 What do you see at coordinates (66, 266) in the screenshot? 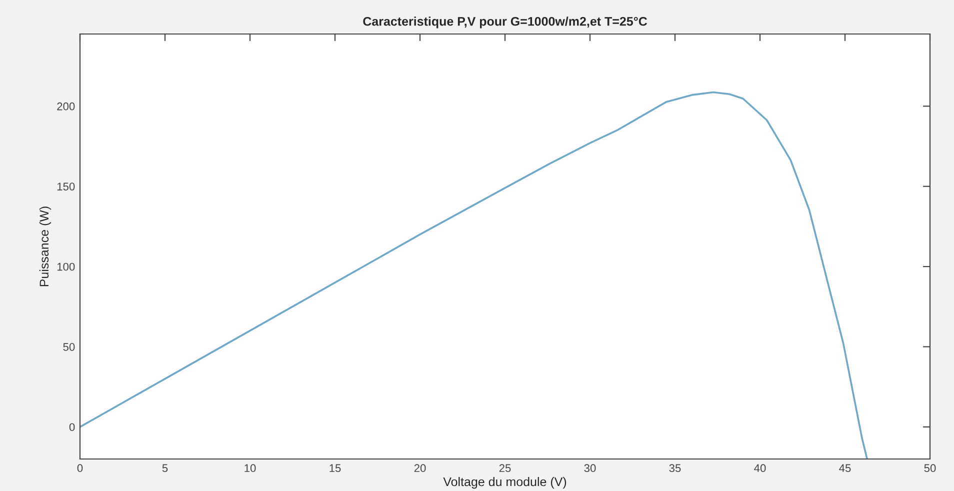
I see `y-tick-label: 100` at bounding box center [66, 266].